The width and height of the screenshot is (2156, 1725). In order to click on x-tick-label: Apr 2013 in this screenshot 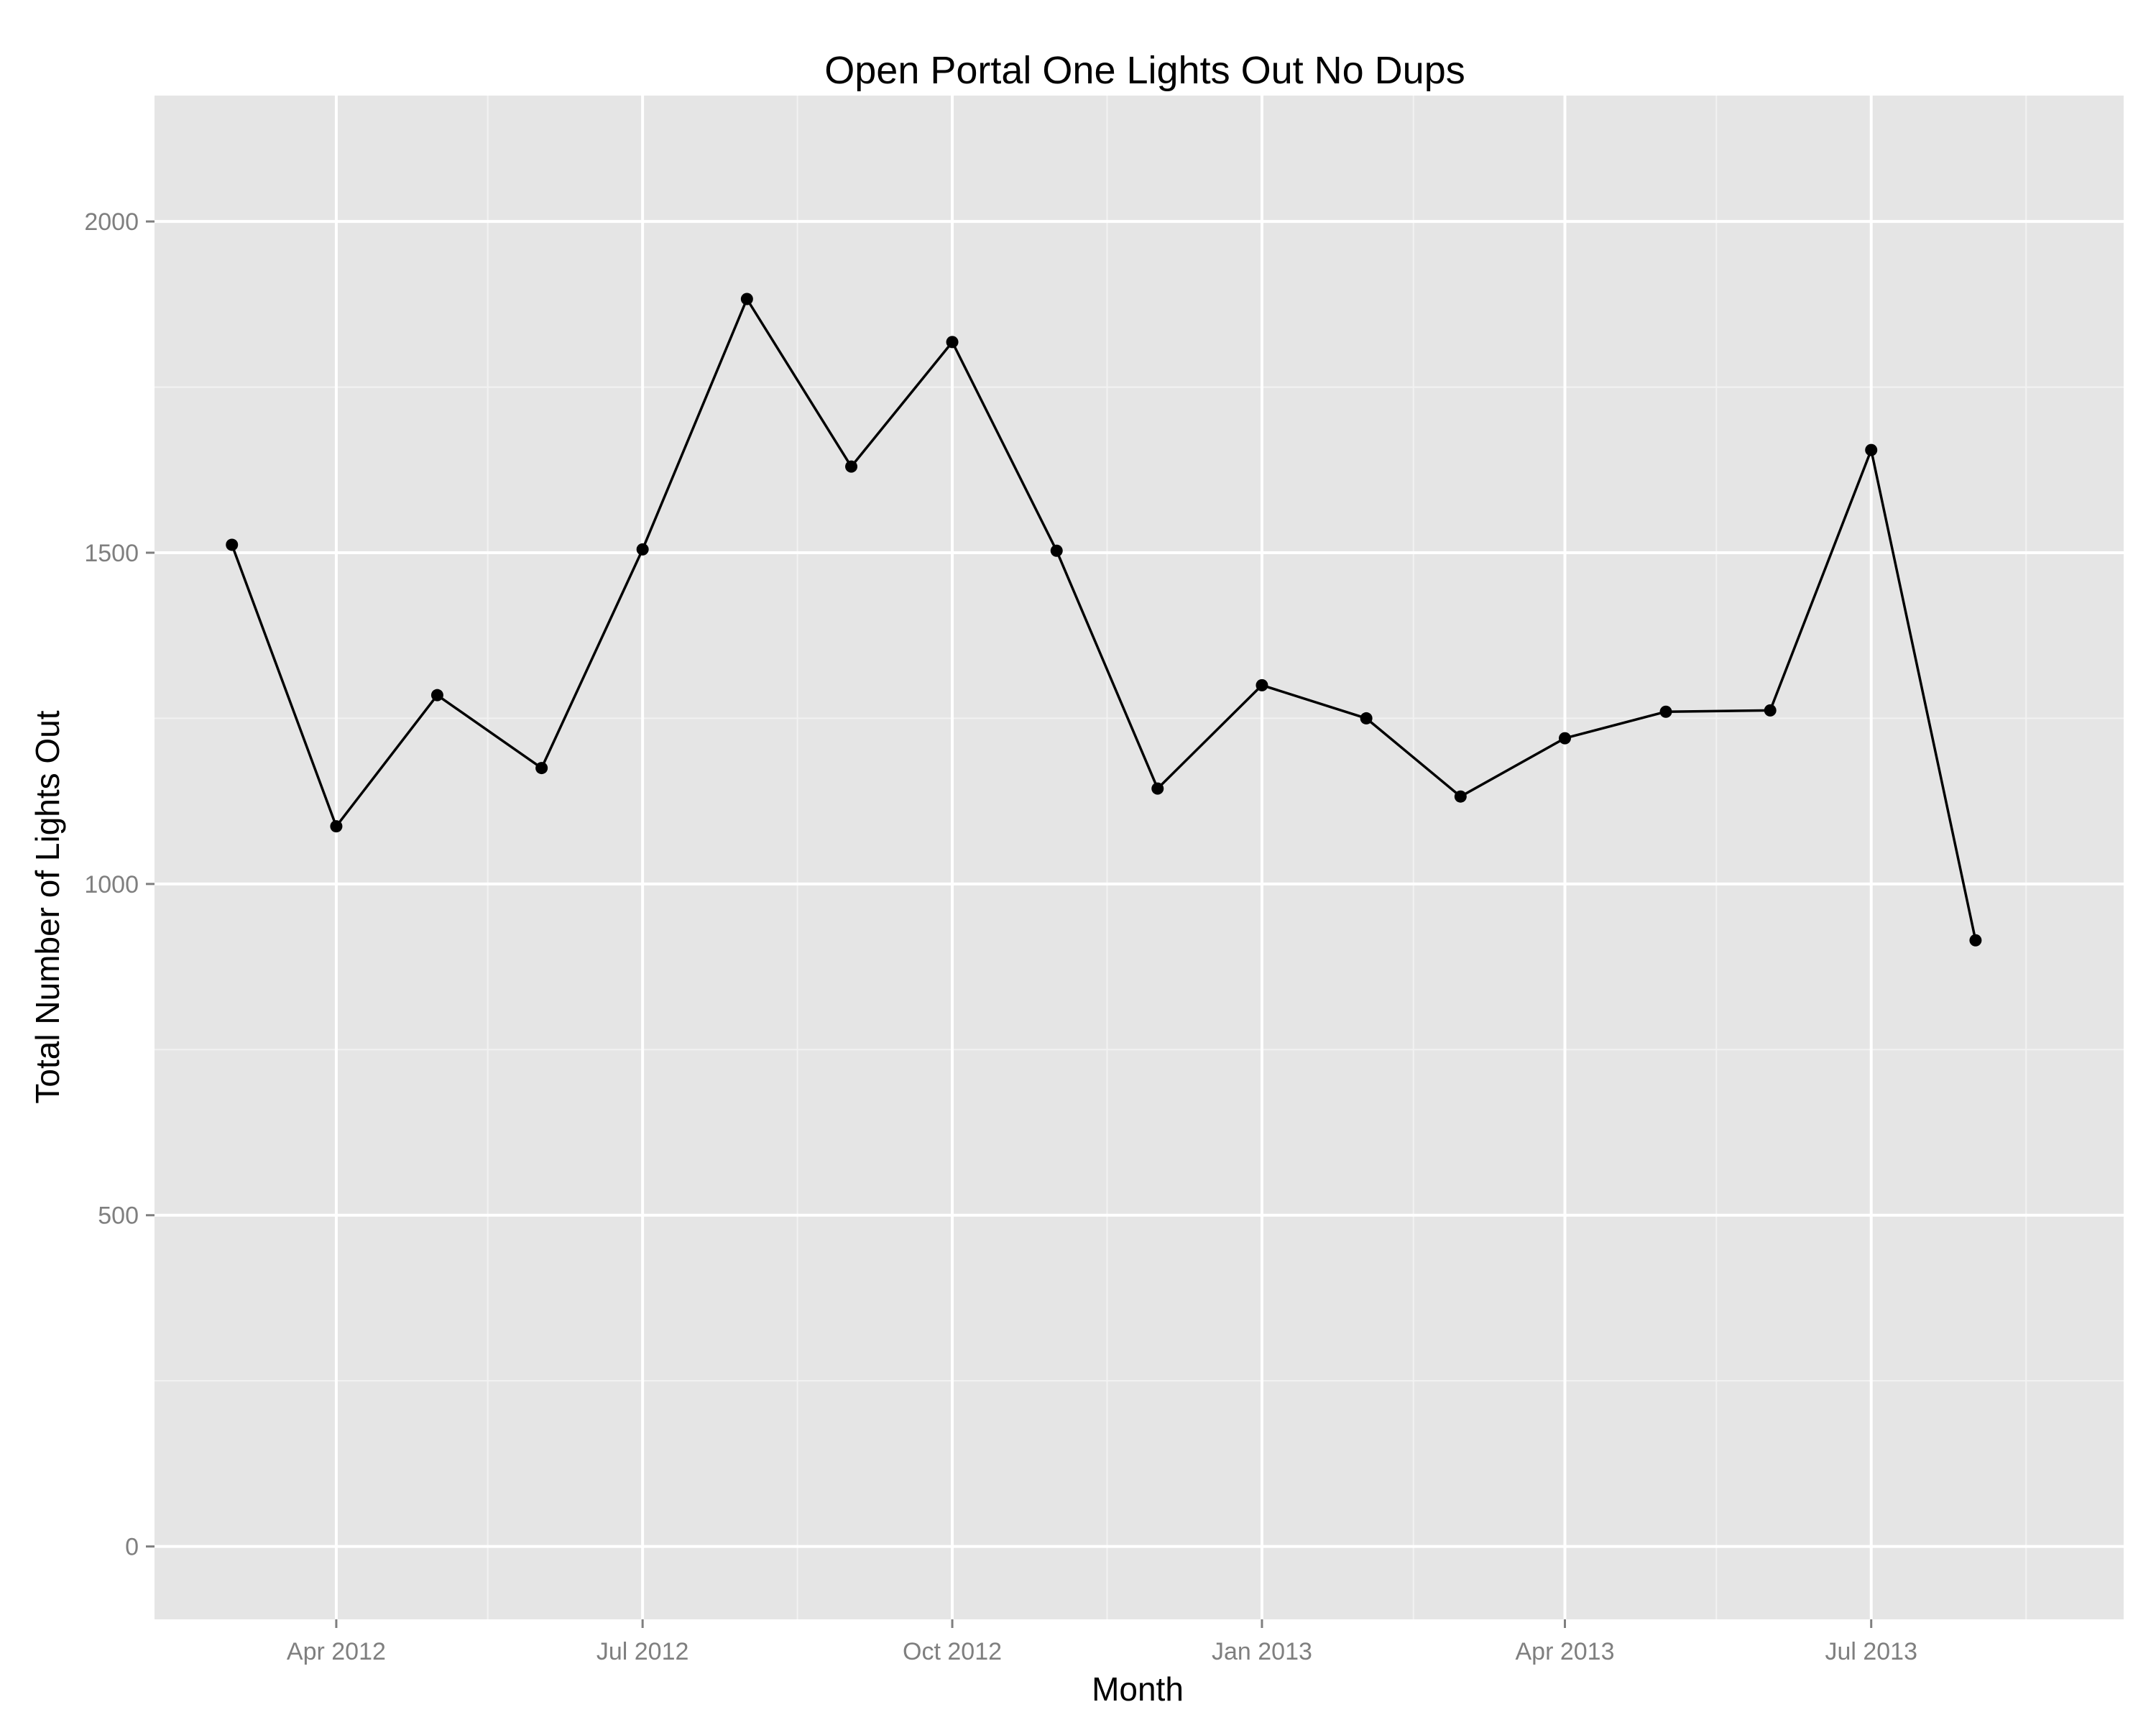, I will do `click(1565, 1651)`.